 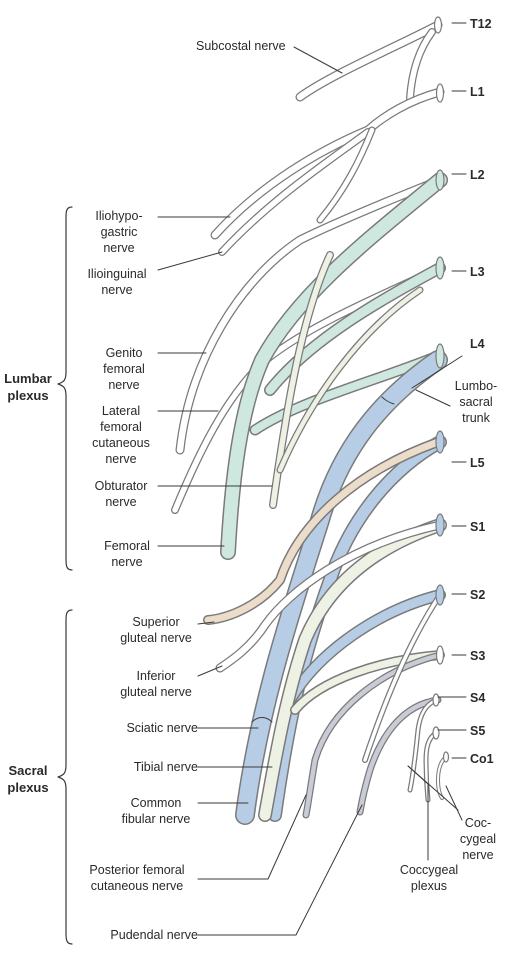 What do you see at coordinates (28, 770) in the screenshot?
I see `sacral-plexus-line-1: Sacral` at bounding box center [28, 770].